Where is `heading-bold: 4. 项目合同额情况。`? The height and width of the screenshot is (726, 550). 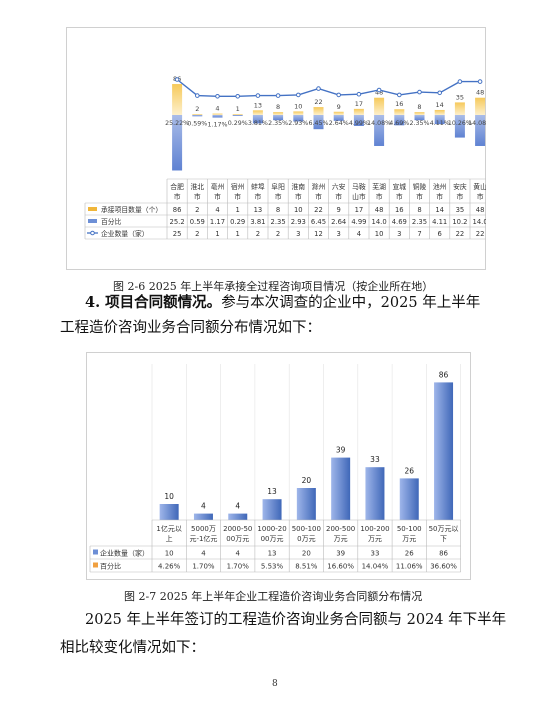 heading-bold: 4. 项目合同额情况。 is located at coordinates (153, 302).